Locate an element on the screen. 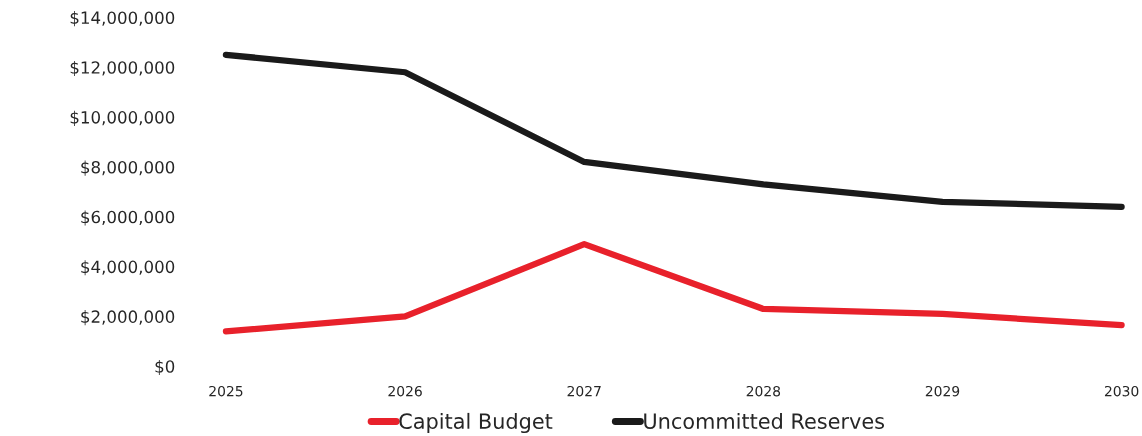 Image resolution: width=1142 pixels, height=436 pixels. y-tick-label: $12,000,000 is located at coordinates (122, 68).